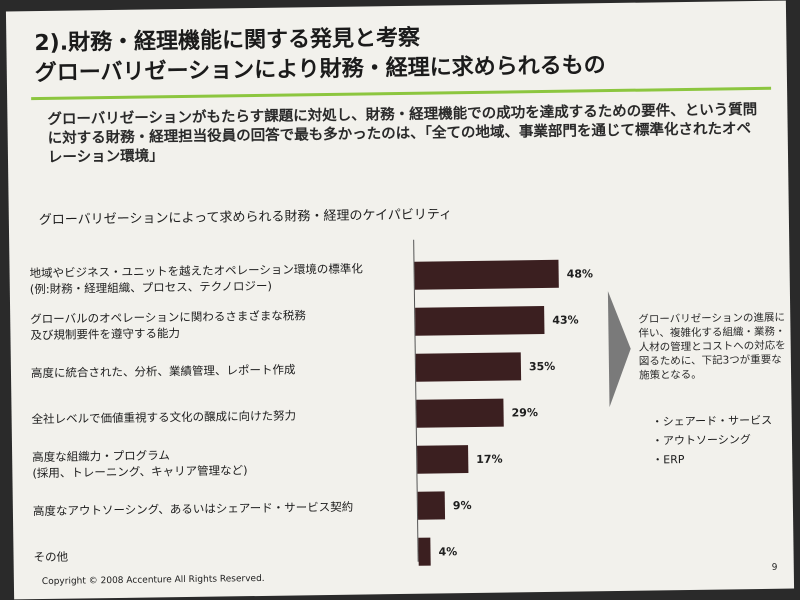  I want to click on side-list-item: ERP, so click(722, 459).